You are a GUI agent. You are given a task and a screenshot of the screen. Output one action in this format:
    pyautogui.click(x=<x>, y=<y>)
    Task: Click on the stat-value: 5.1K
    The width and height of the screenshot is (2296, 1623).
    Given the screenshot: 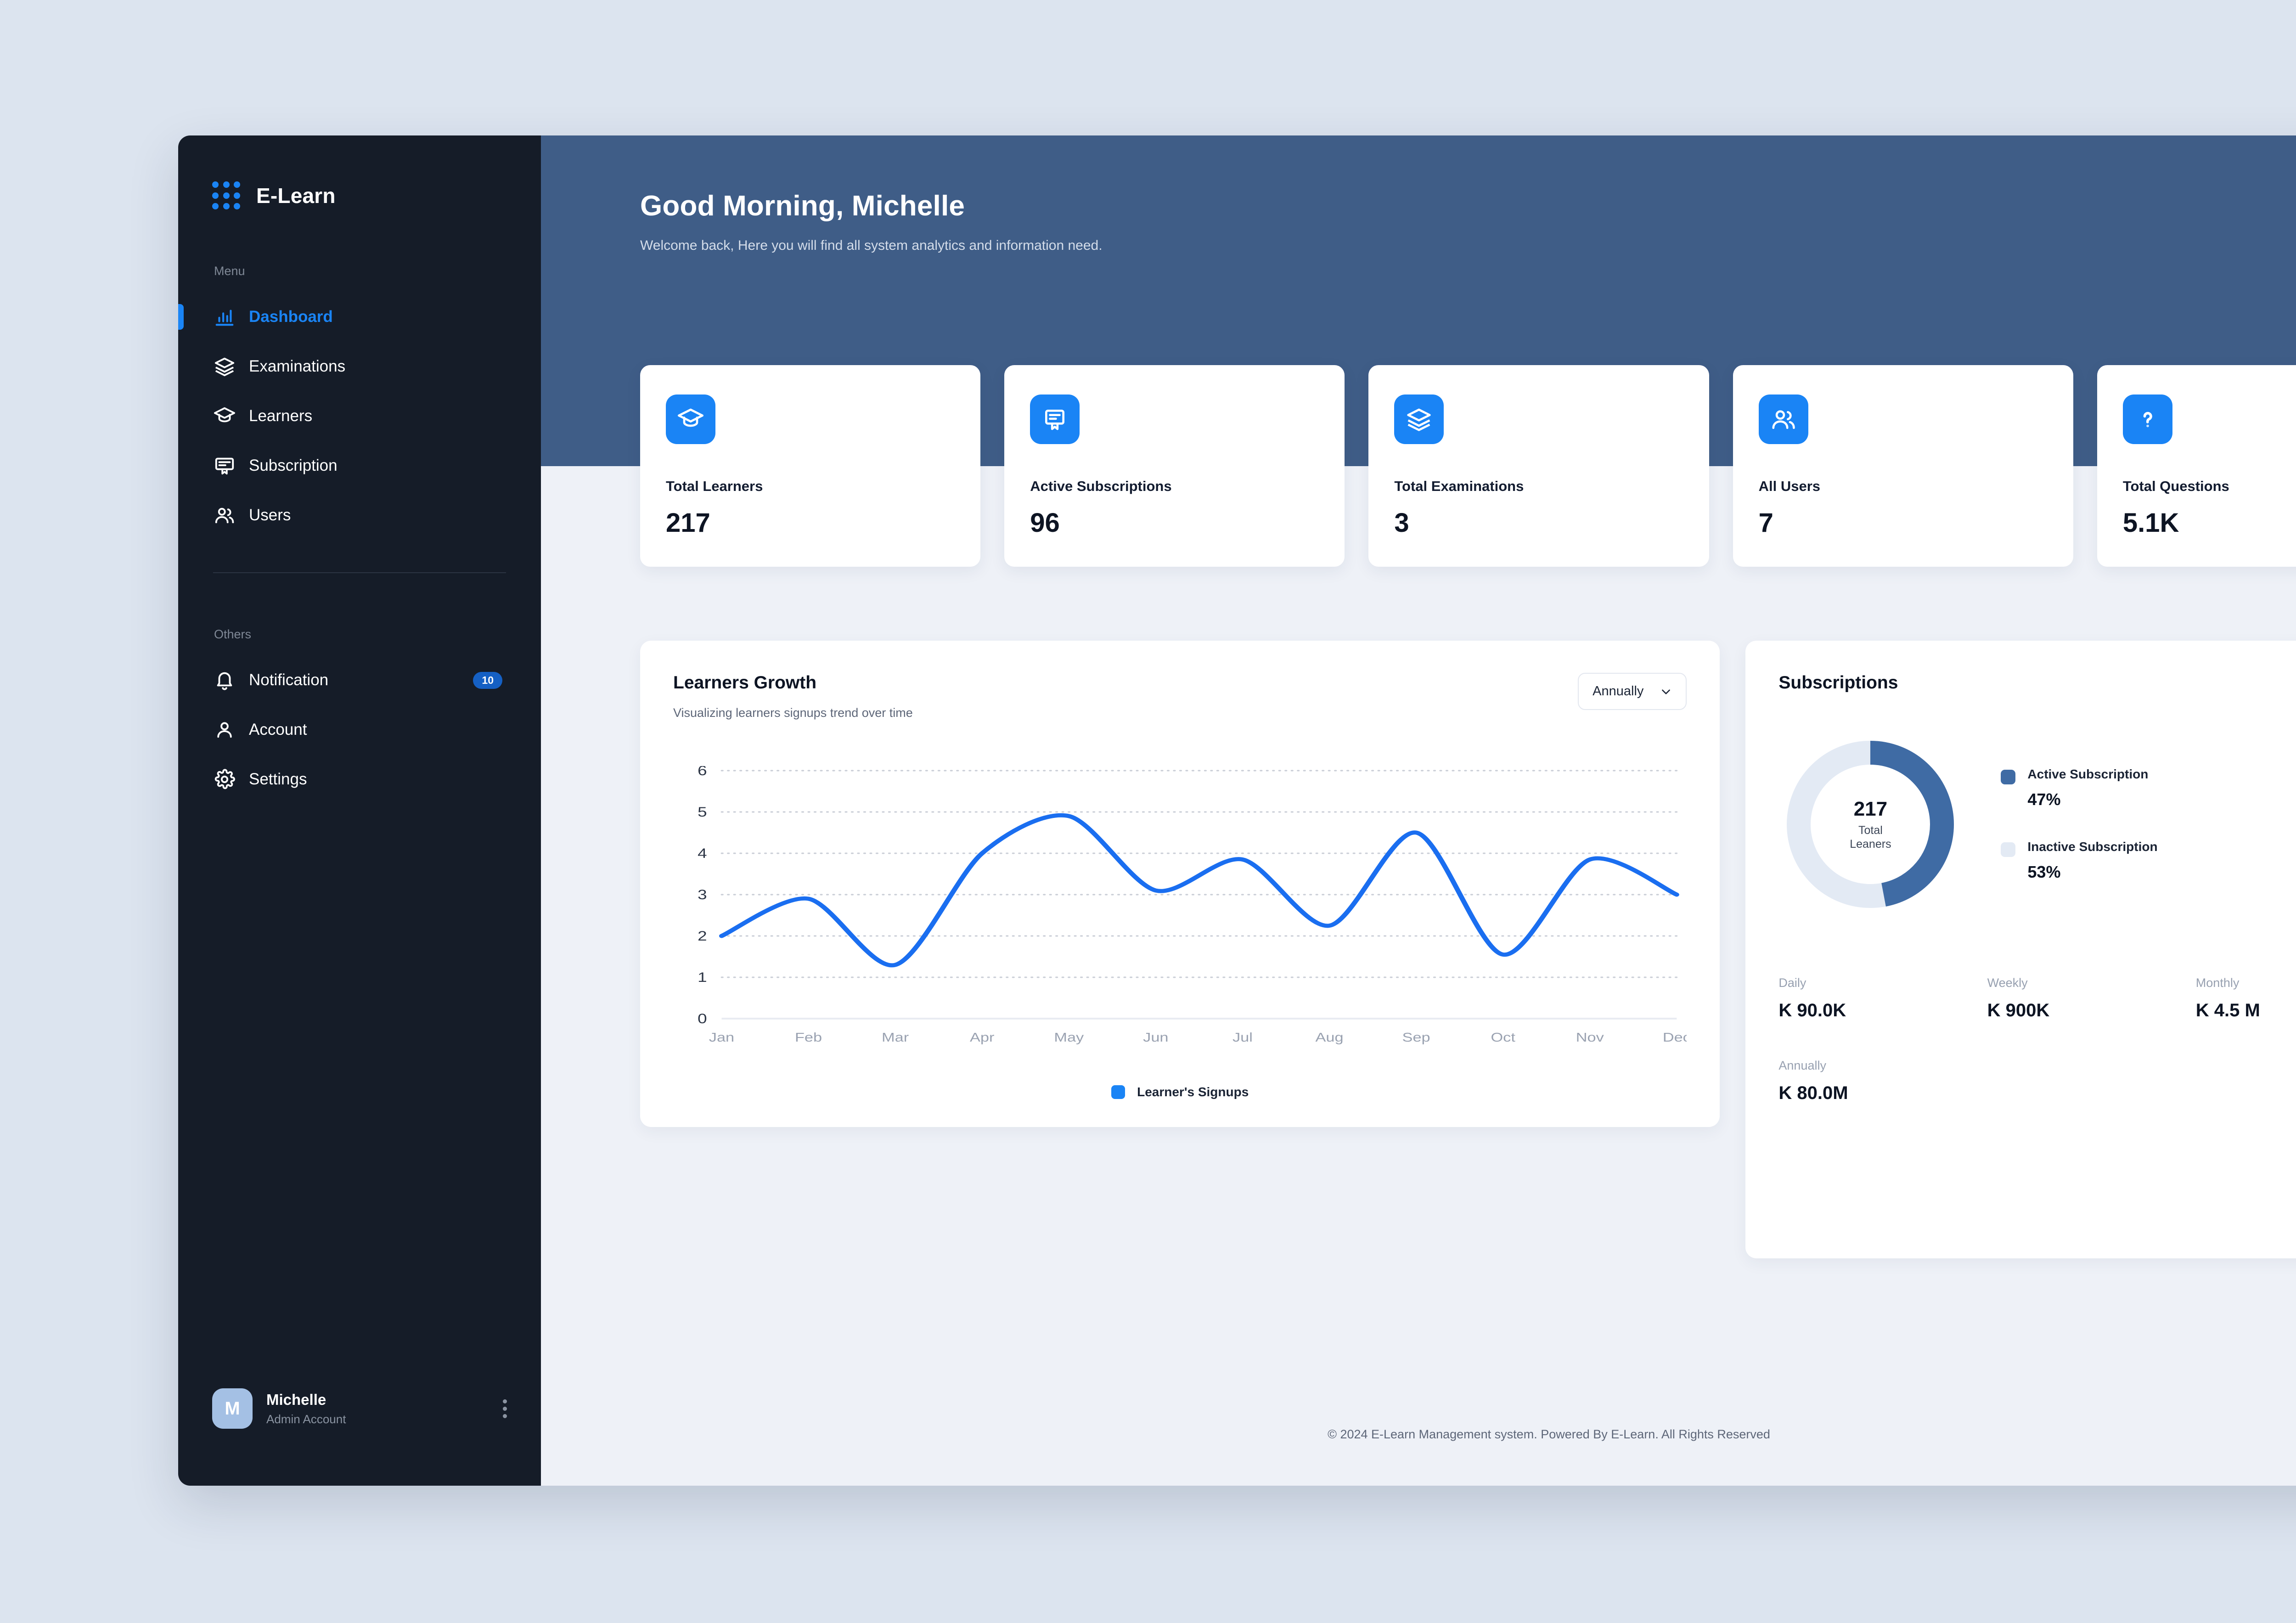 What is the action you would take?
    pyautogui.click(x=2150, y=523)
    